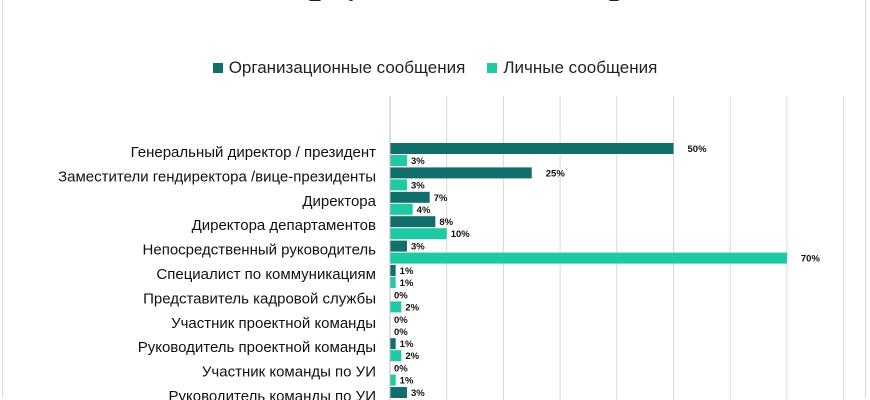 This screenshot has width=870, height=400. Describe the element at coordinates (259, 298) in the screenshot. I see `category-label: Представитель кадровой службы` at that location.